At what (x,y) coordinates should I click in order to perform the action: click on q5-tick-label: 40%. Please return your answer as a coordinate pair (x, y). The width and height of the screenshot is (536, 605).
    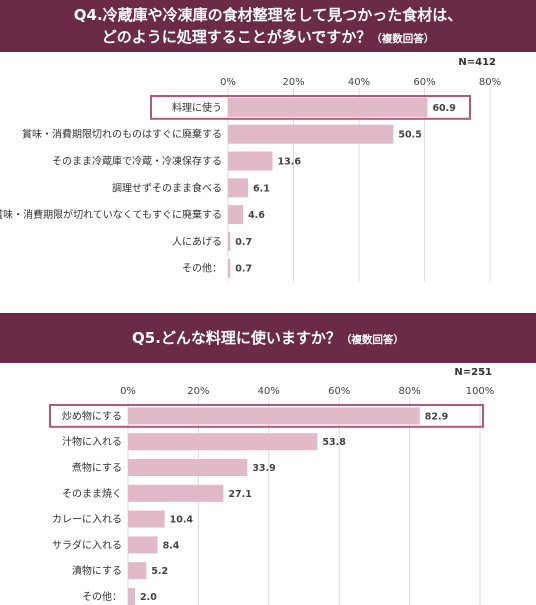
    Looking at the image, I should click on (269, 391).